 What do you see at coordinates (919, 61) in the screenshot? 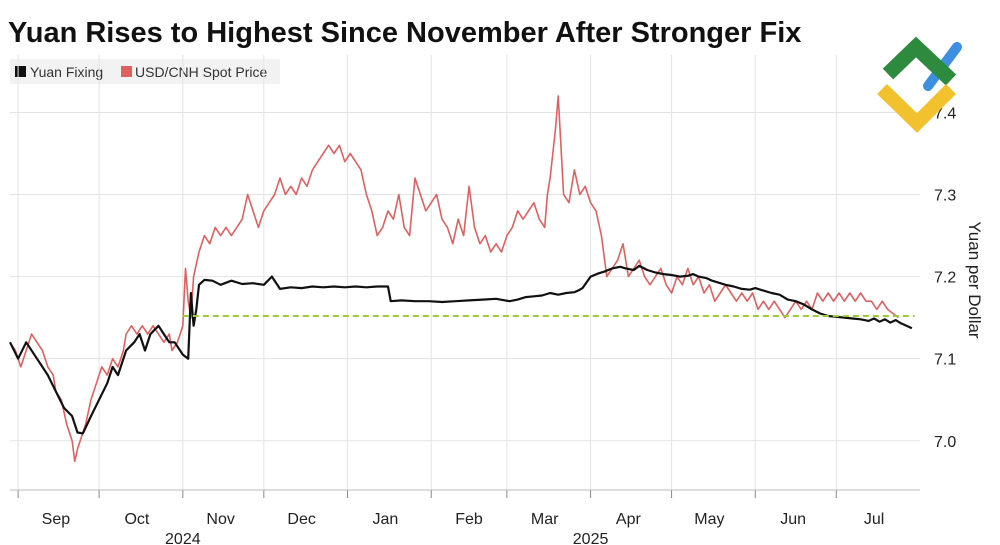
I see `logo-green-mark` at bounding box center [919, 61].